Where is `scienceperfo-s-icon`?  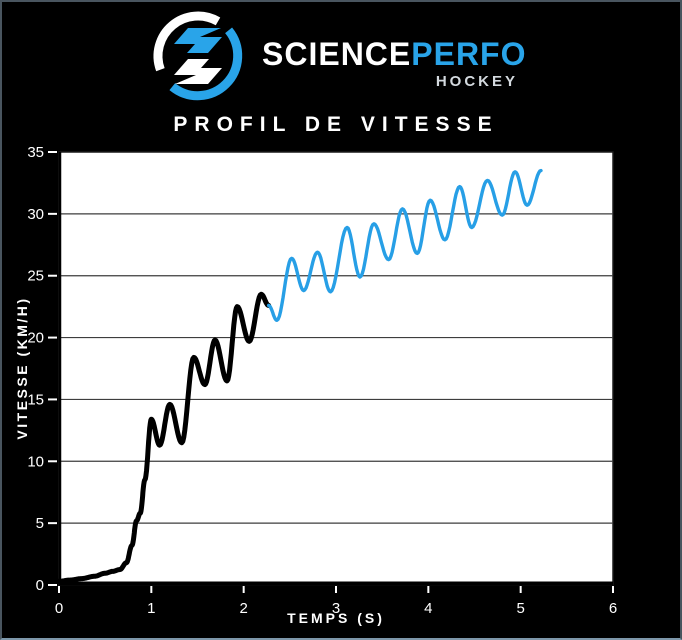 scienceperfo-s-icon is located at coordinates (198, 56).